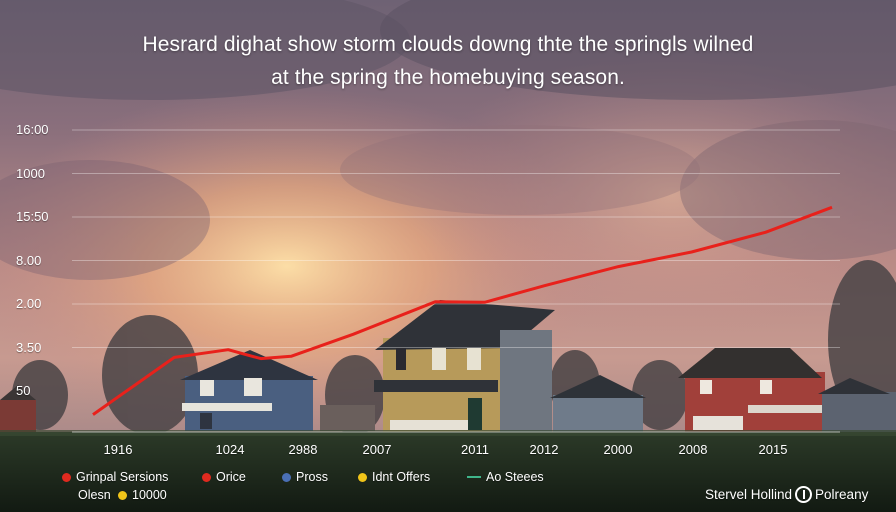 Image resolution: width=896 pixels, height=512 pixels. What do you see at coordinates (842, 494) in the screenshot?
I see `brand-suffix: Polreany` at bounding box center [842, 494].